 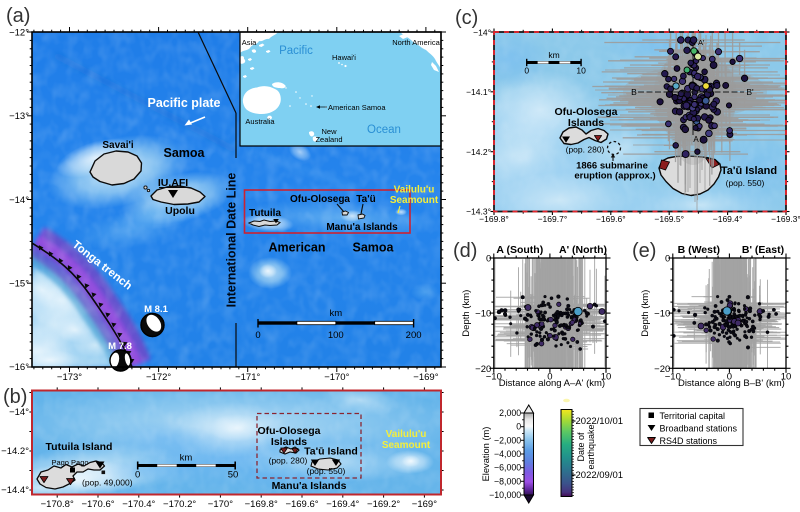 I want to click on svg-text: −170.8°, so click(x=57, y=504).